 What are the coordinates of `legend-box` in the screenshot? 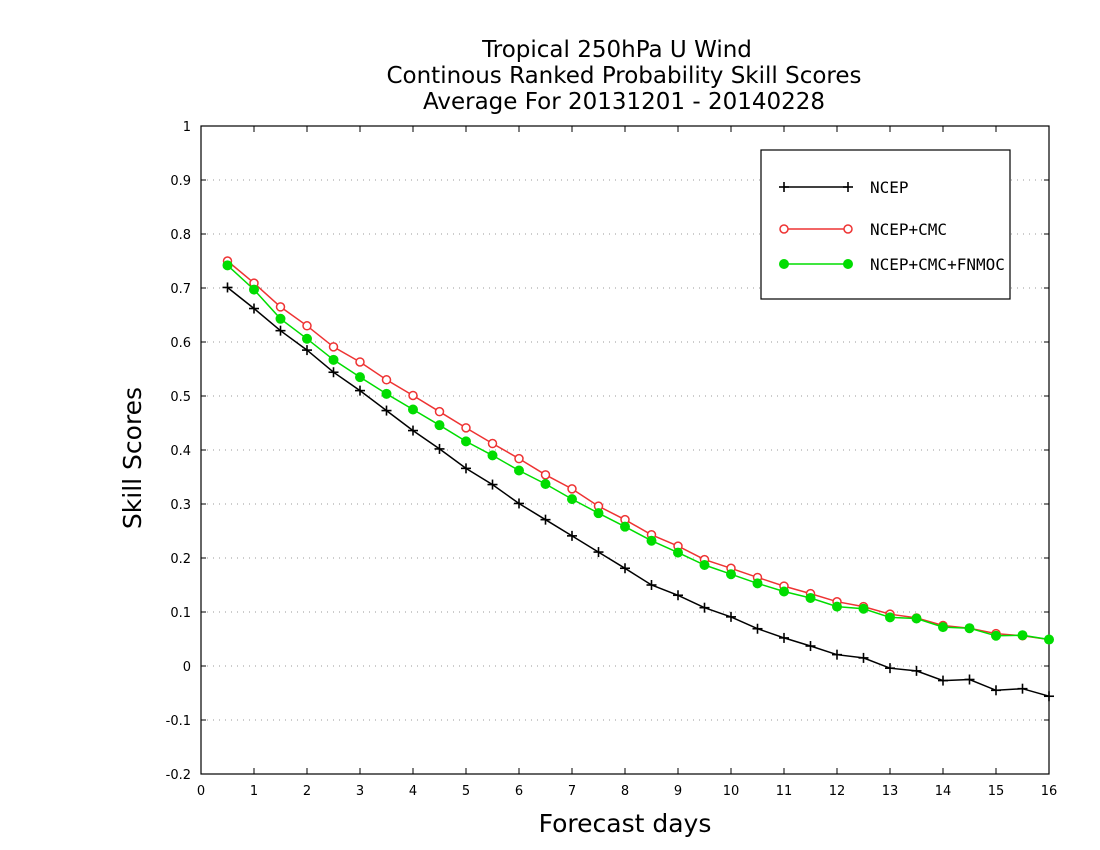 It's located at (885, 224).